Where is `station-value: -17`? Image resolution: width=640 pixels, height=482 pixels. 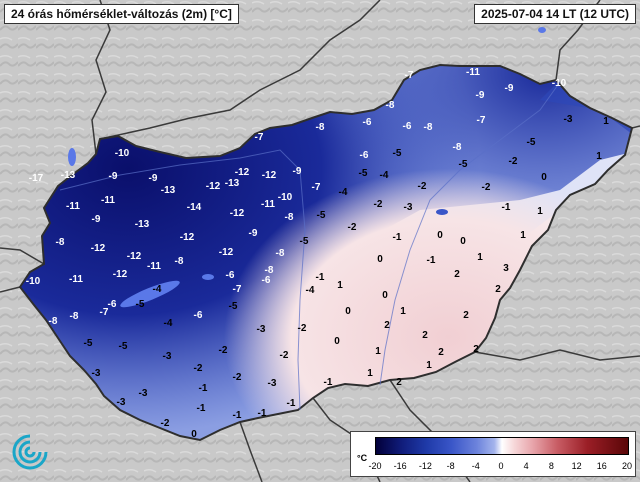
station-value: -17 is located at coordinates (36, 178).